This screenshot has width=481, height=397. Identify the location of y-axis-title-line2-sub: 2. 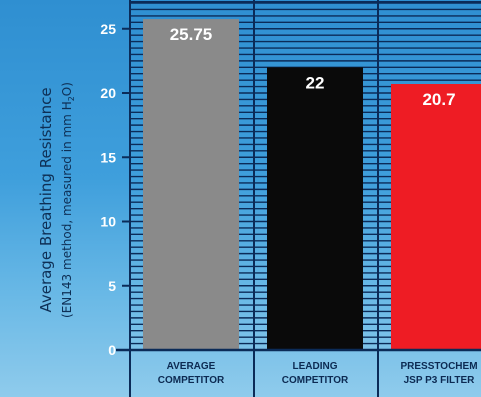
(71, 98).